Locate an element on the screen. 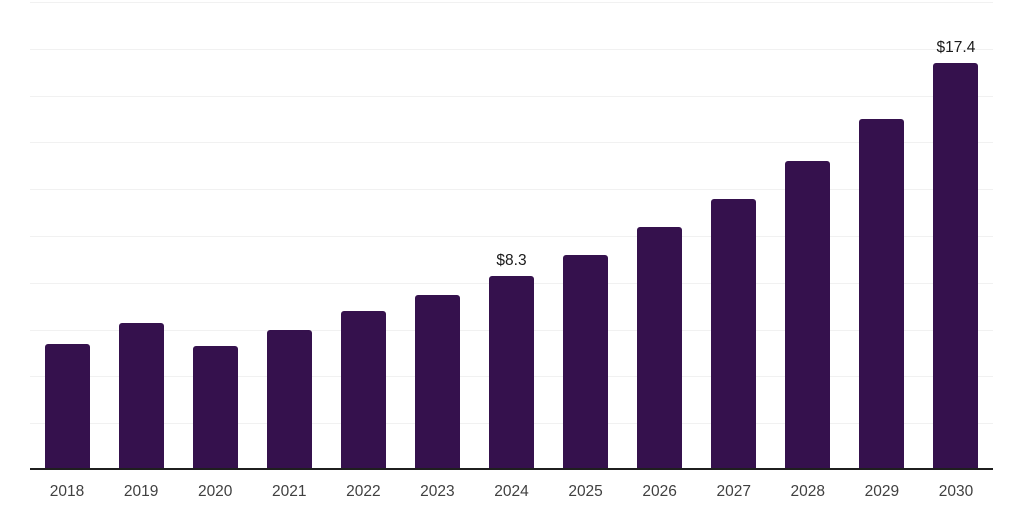  data-label-2024: $8.3 is located at coordinates (511, 260).